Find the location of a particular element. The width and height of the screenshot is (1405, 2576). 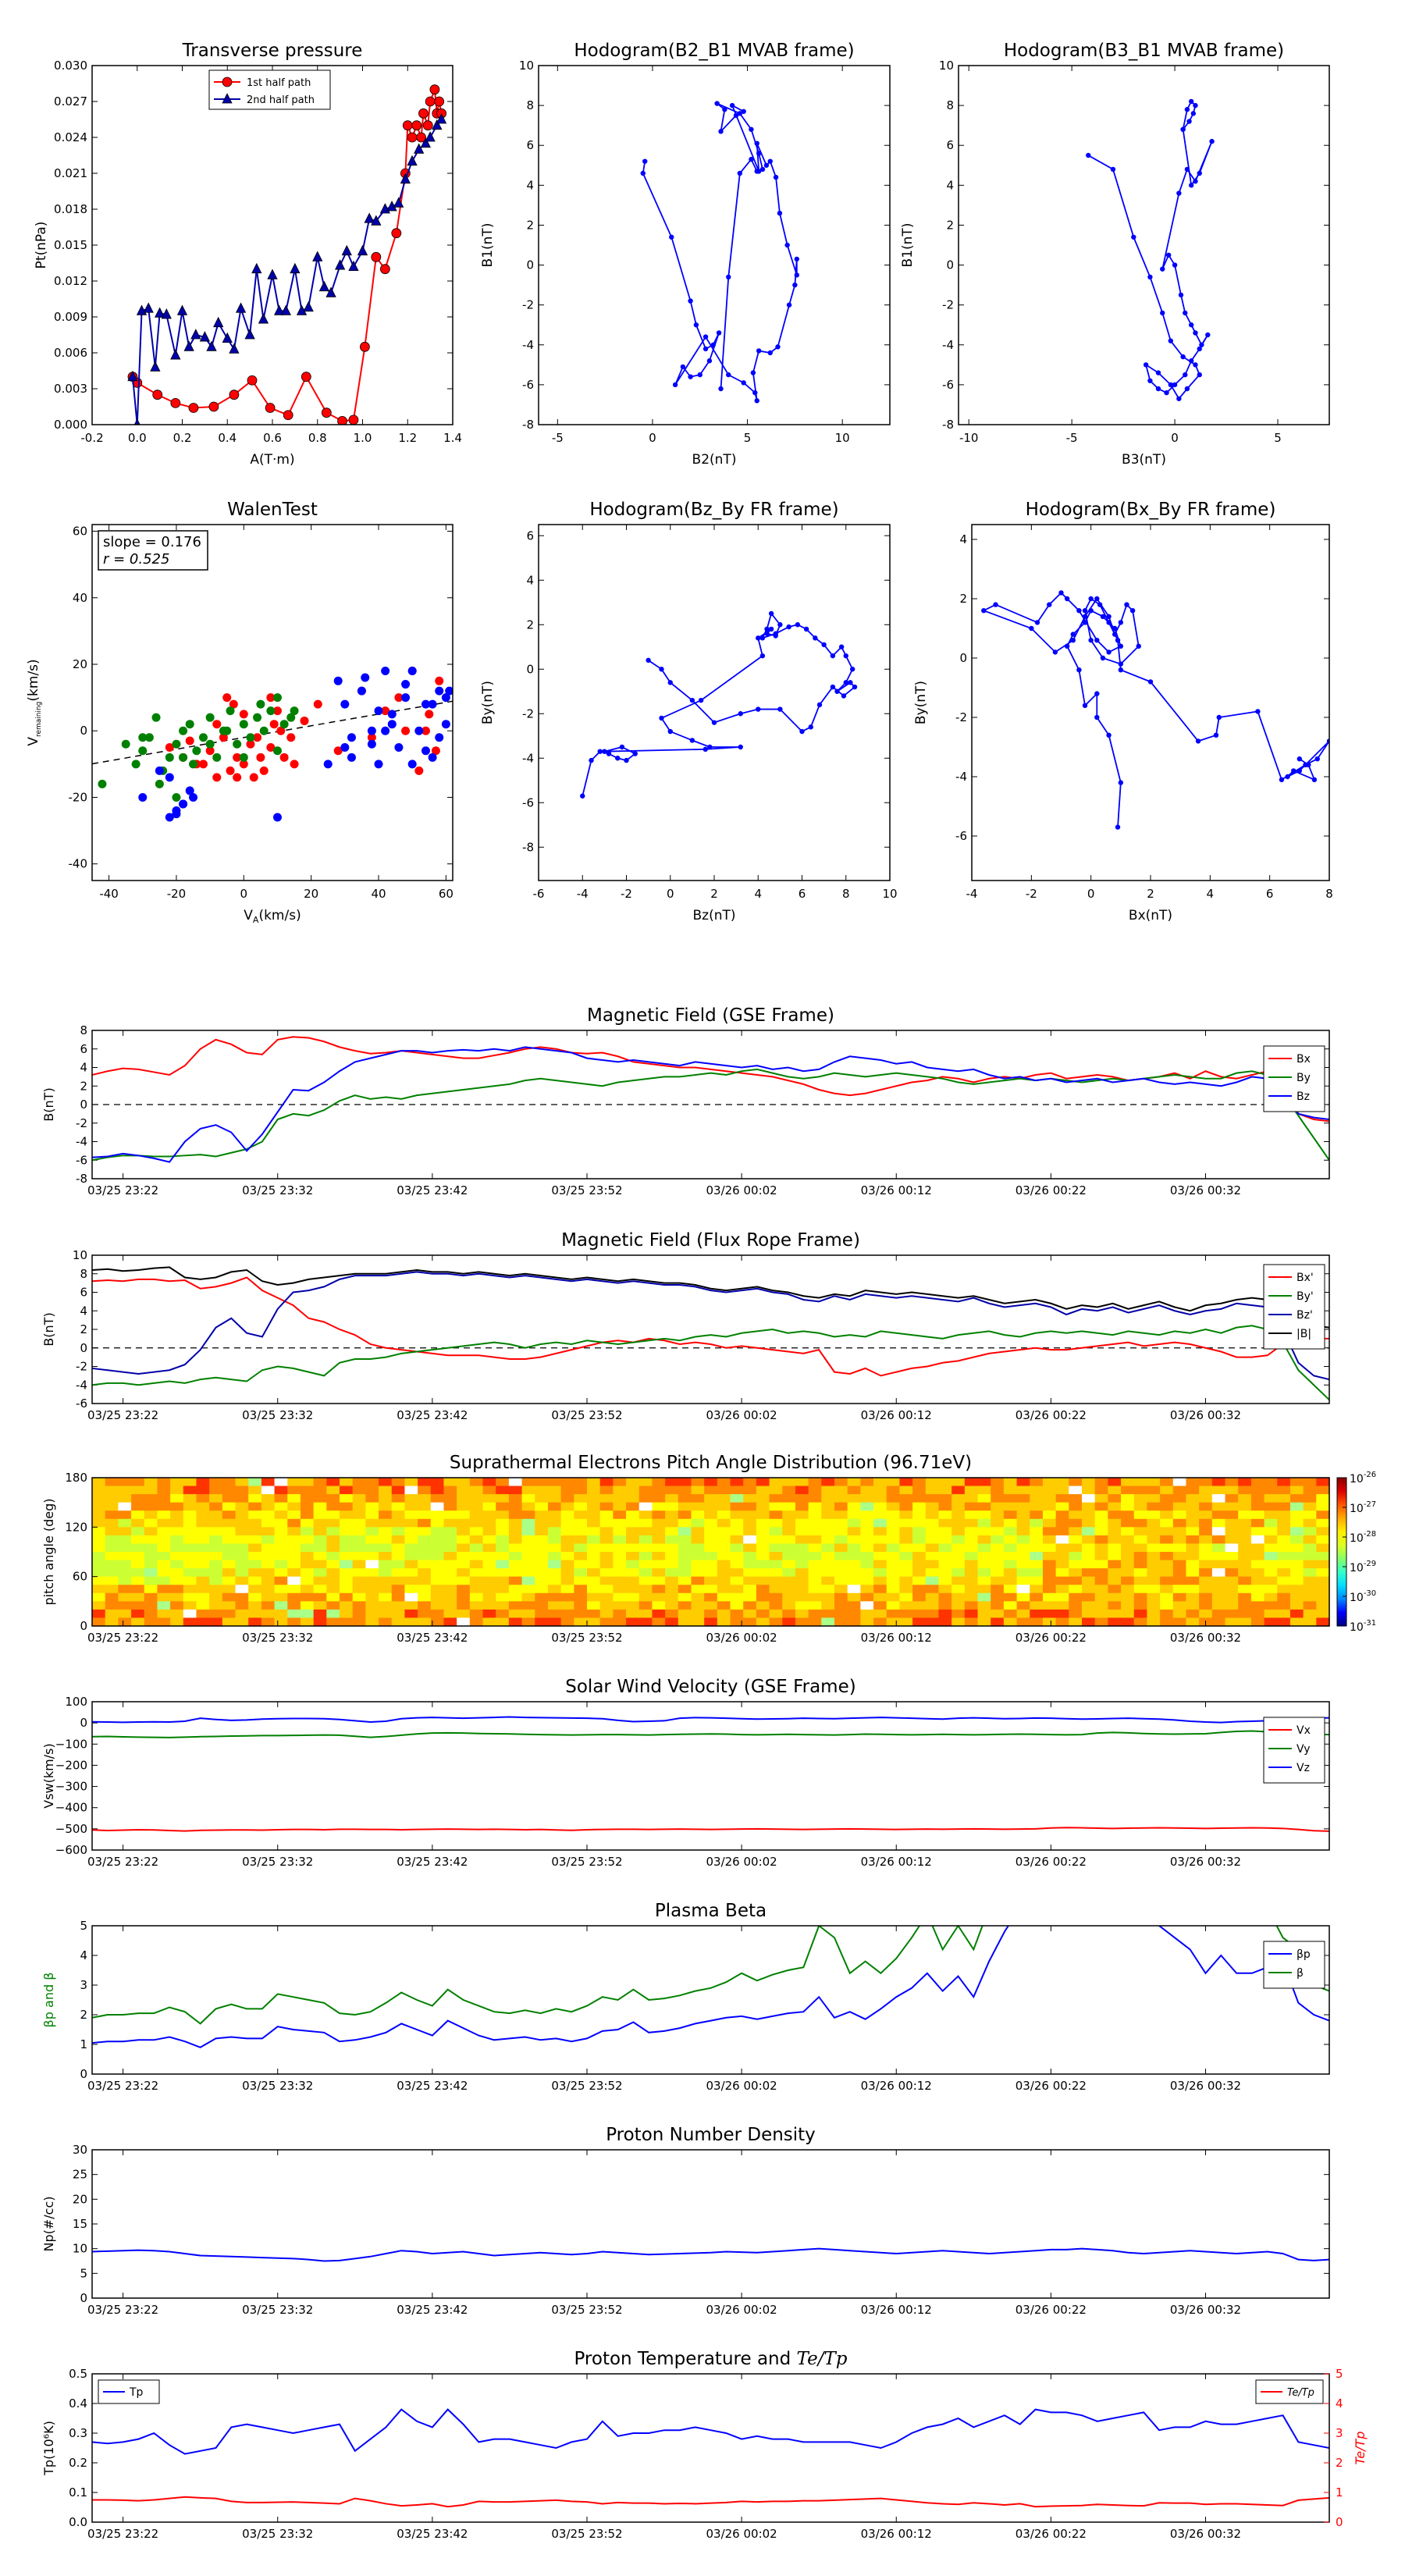

bgse-xtick-label: 03/25 23:52 is located at coordinates (586, 1190).